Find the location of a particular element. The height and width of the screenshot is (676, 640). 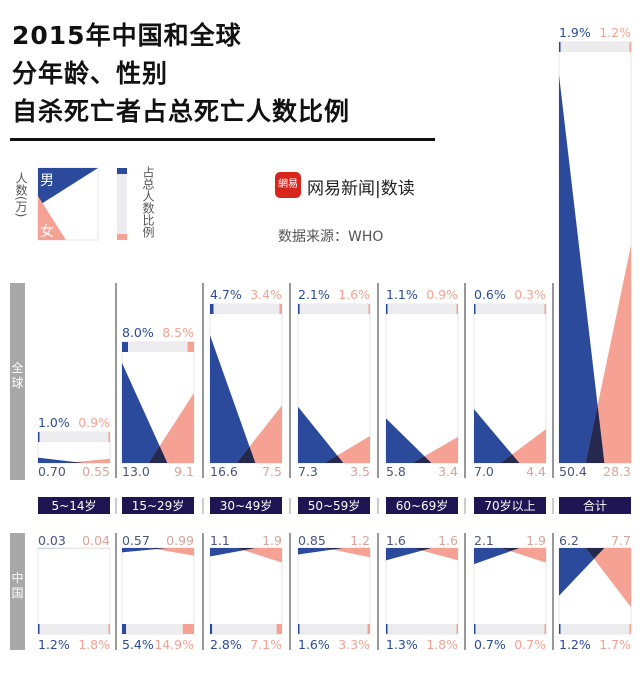

age-label: 合计 is located at coordinates (595, 505).